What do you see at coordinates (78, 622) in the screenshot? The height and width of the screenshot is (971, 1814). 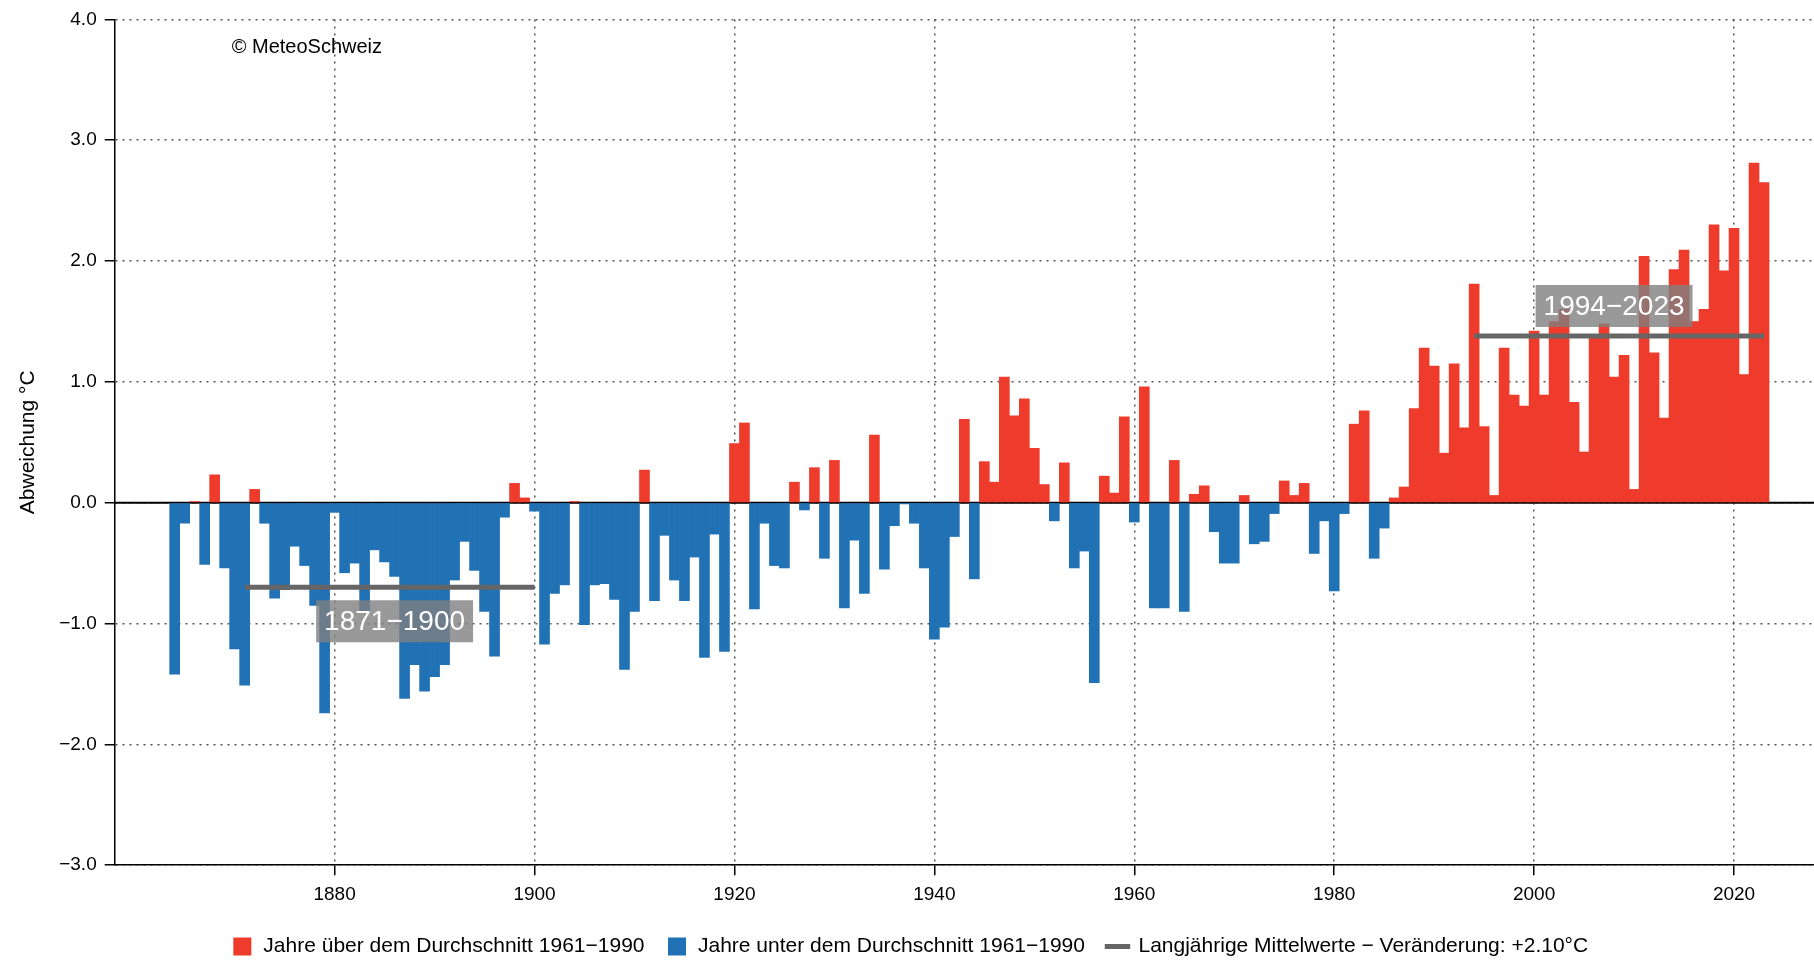 I see `y-tick-label: −1.0` at bounding box center [78, 622].